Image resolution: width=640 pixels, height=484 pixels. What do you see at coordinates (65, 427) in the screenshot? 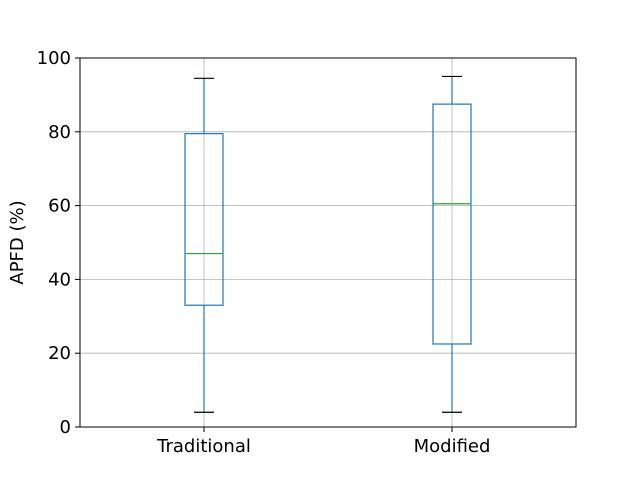
I see `y-tick-label: 0` at bounding box center [65, 427].